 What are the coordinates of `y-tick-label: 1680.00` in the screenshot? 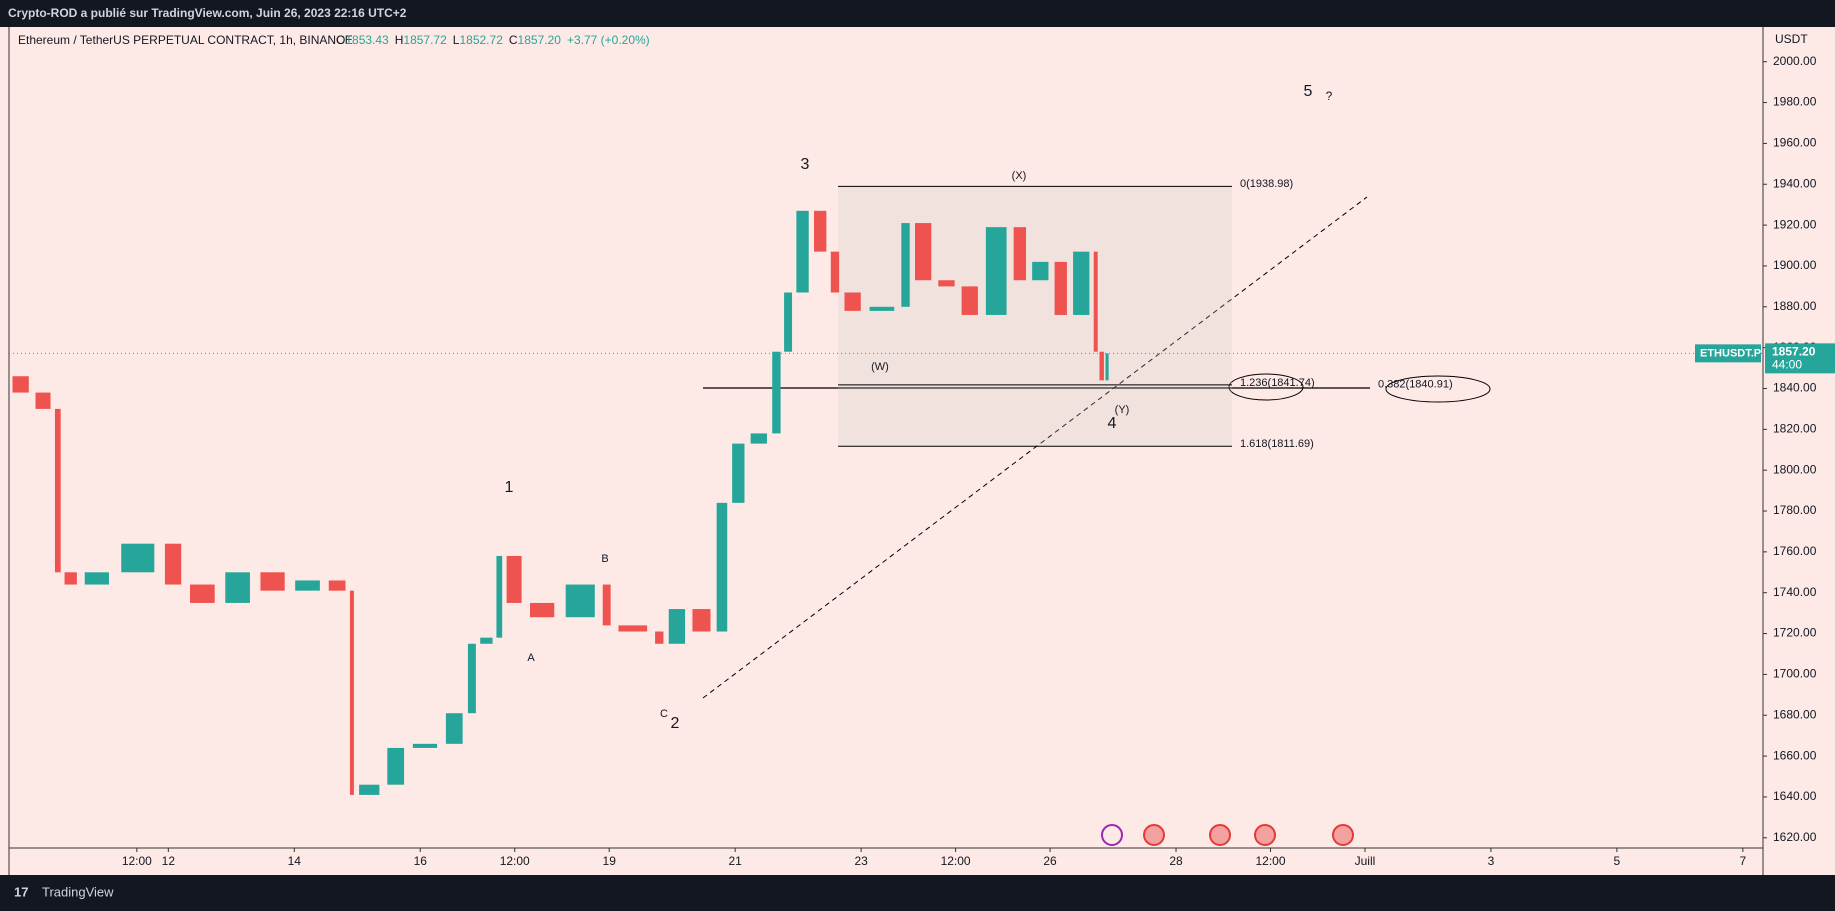 It's located at (1795, 714).